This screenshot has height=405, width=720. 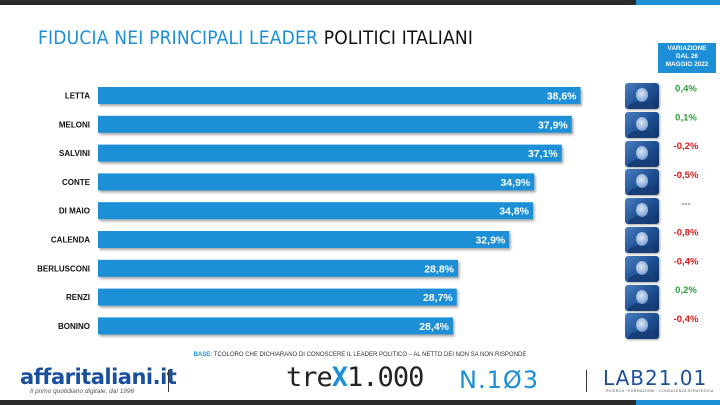 What do you see at coordinates (309, 377) in the screenshot?
I see `trex-logo-pre: tre` at bounding box center [309, 377].